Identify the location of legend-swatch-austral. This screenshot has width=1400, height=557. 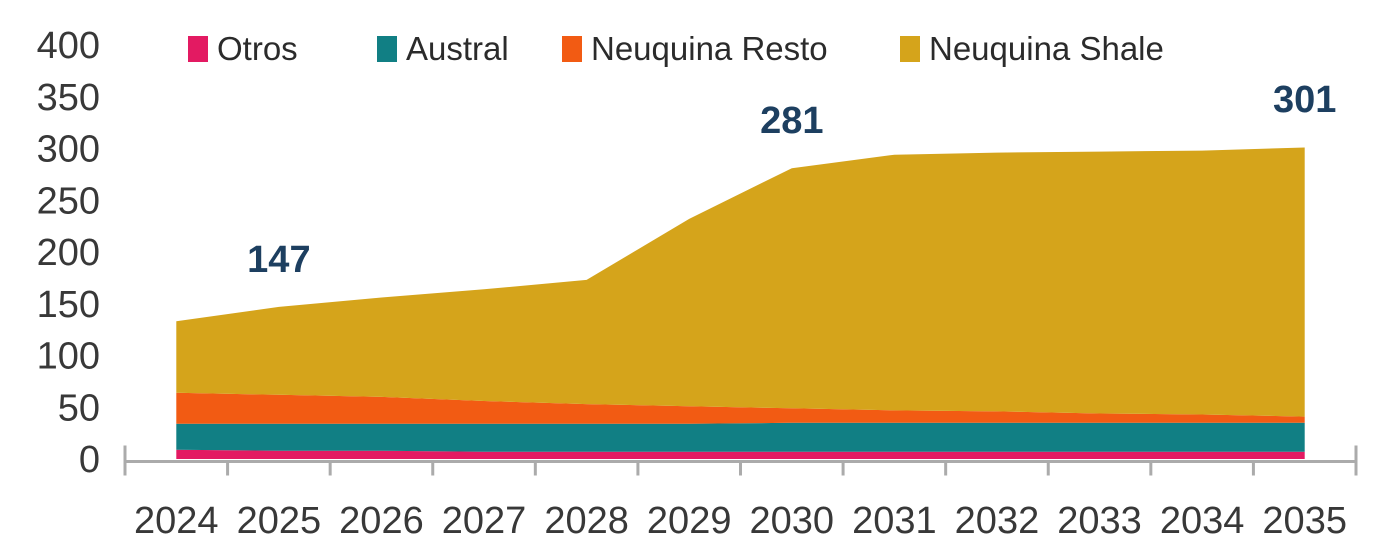
(387, 49).